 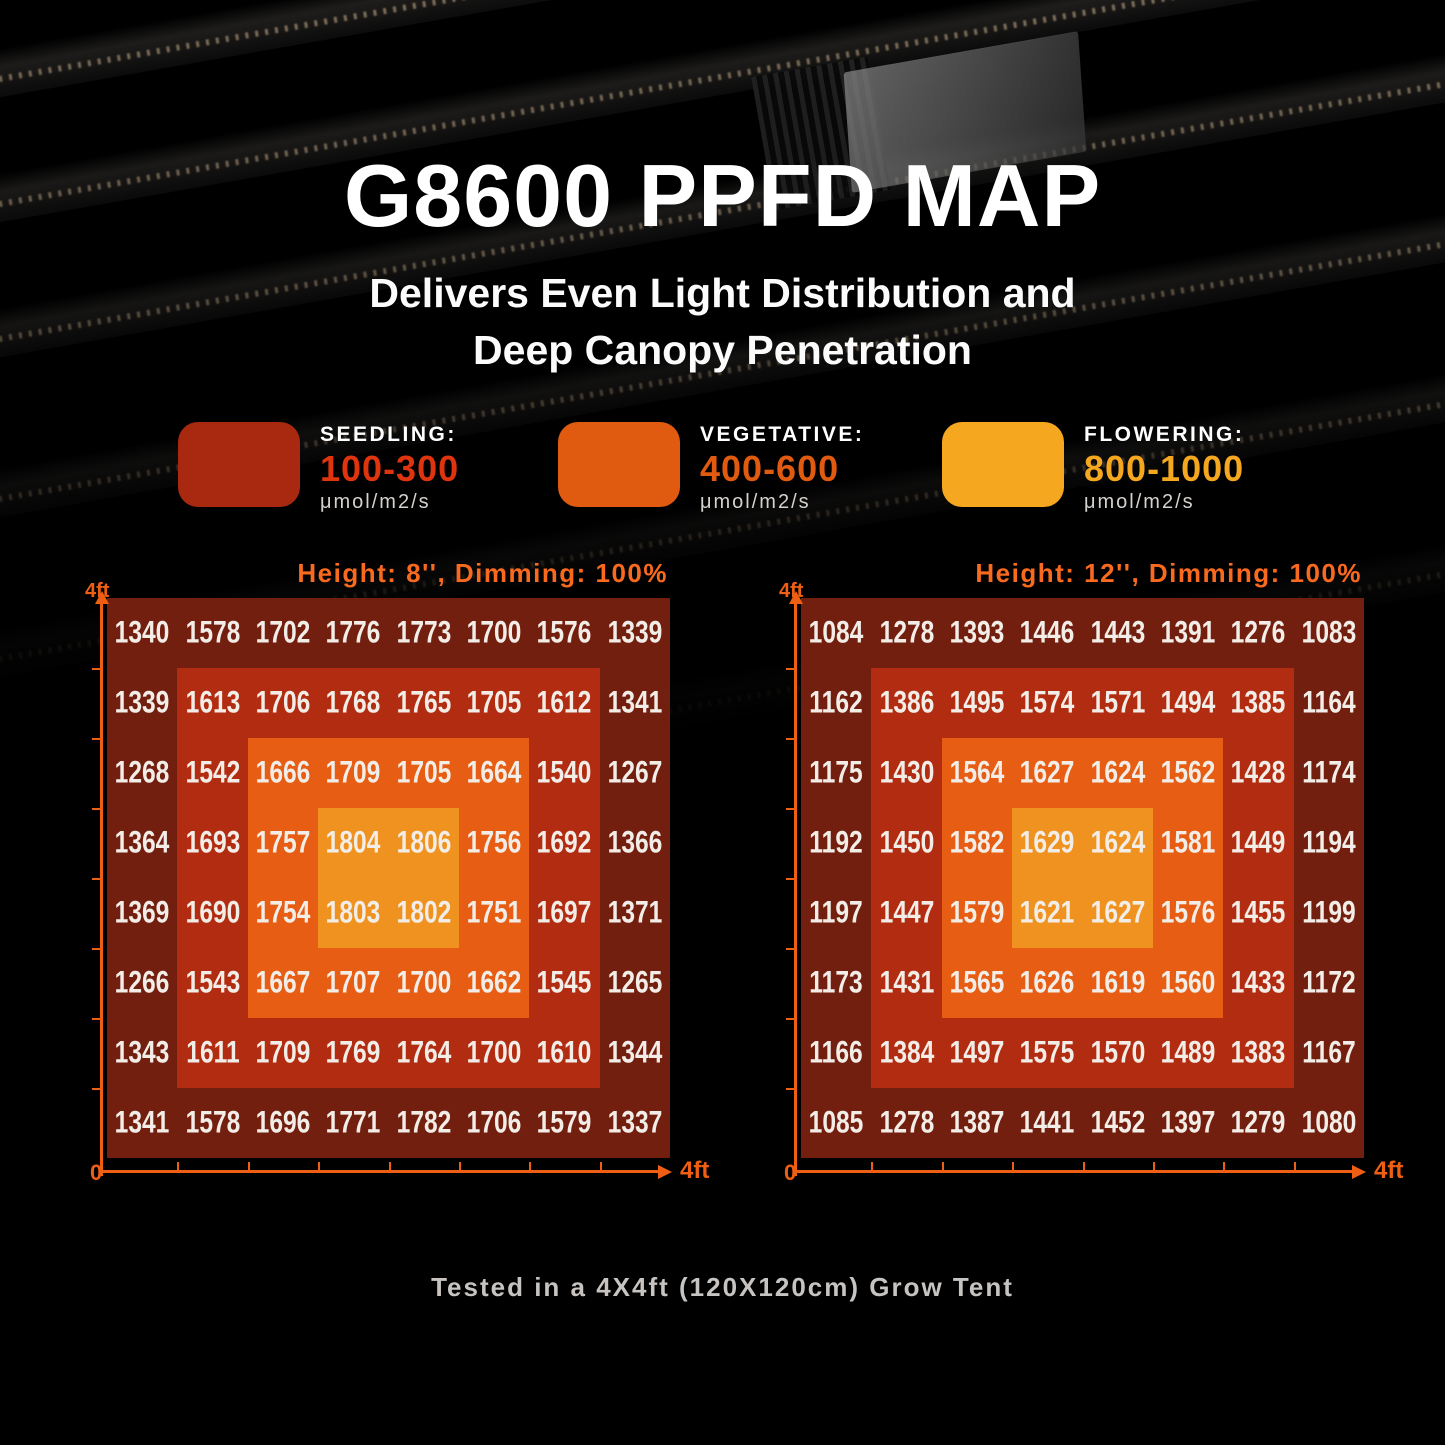 What do you see at coordinates (1359, 1171) in the screenshot?
I see `x-axis-arrow-icon` at bounding box center [1359, 1171].